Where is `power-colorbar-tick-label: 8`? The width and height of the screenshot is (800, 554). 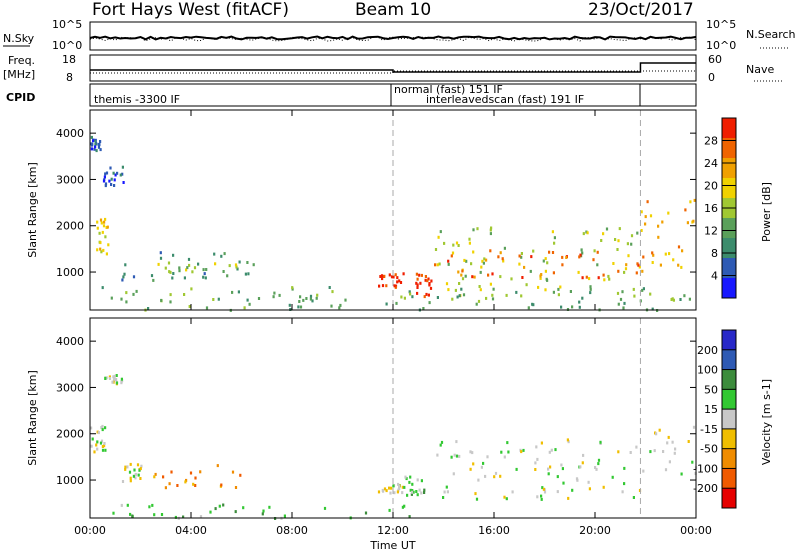
power-colorbar-tick-label: 8 is located at coordinates (714, 253).